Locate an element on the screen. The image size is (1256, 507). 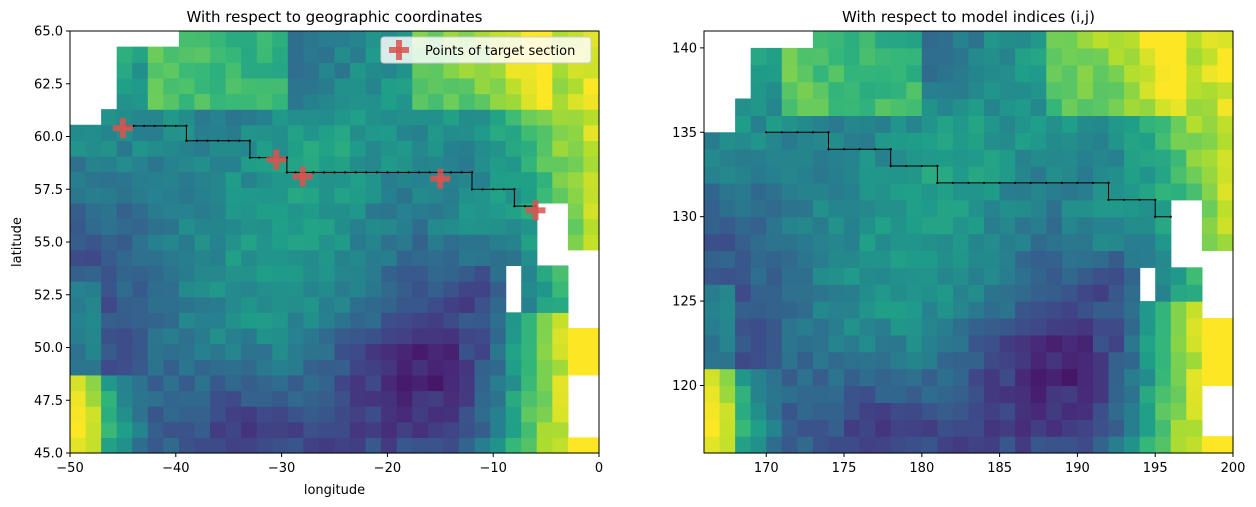
right-x-ticks: 170 175 180 185 190 195 200 is located at coordinates (999, 464).